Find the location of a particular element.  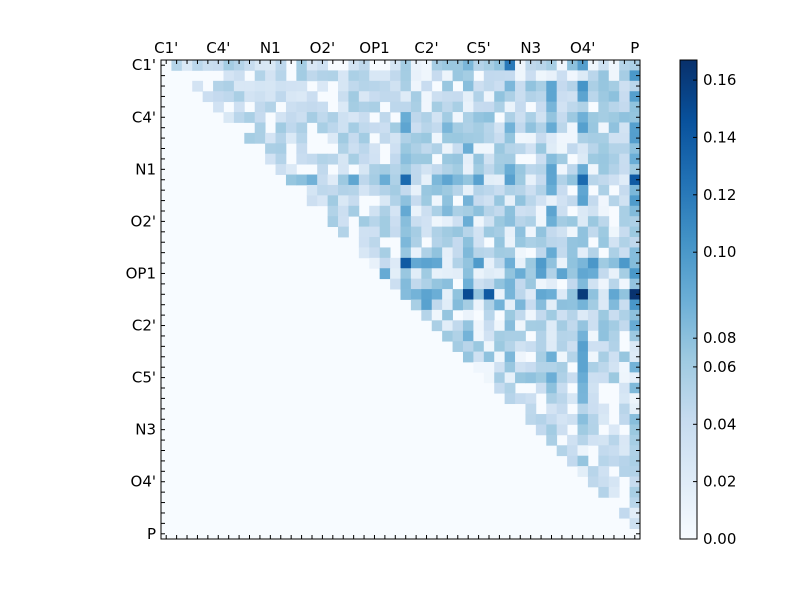

y-tick-label: P is located at coordinates (151, 534).